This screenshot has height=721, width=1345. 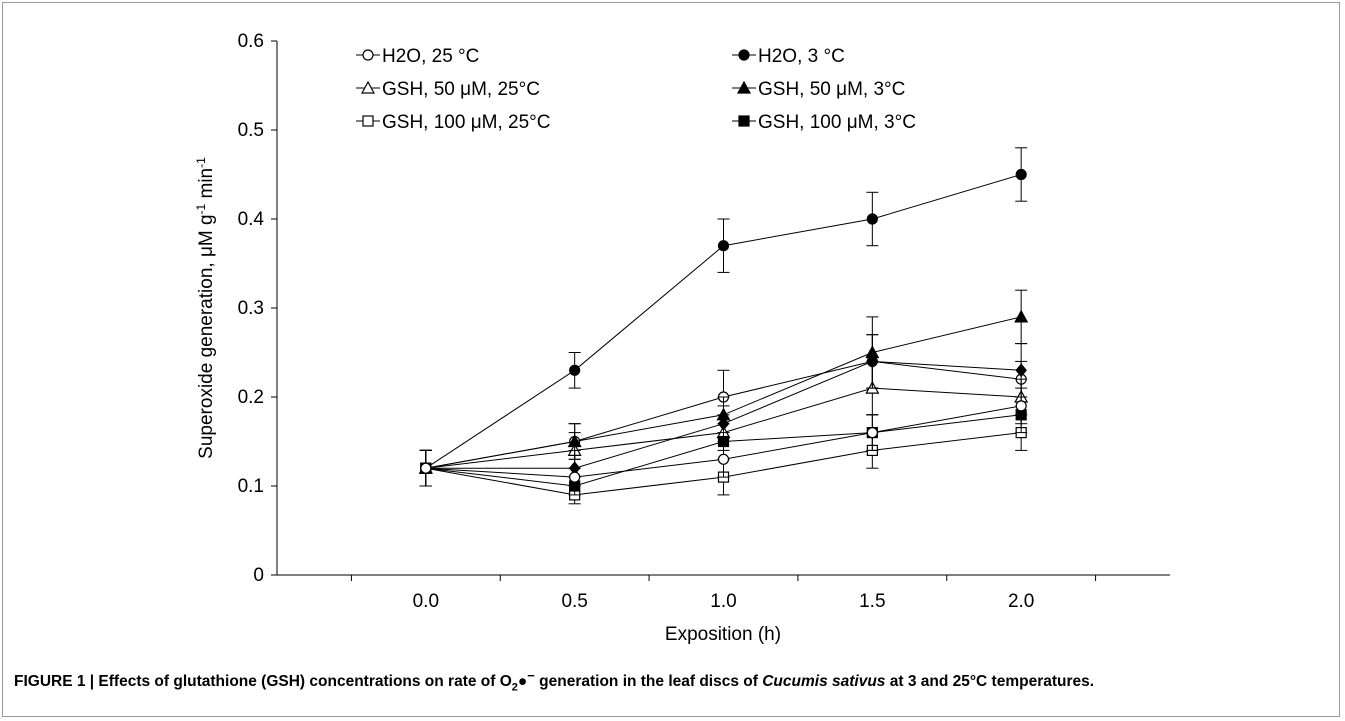 I want to click on legend-entry: GSH, 100 μM, 3°C, so click(x=824, y=122).